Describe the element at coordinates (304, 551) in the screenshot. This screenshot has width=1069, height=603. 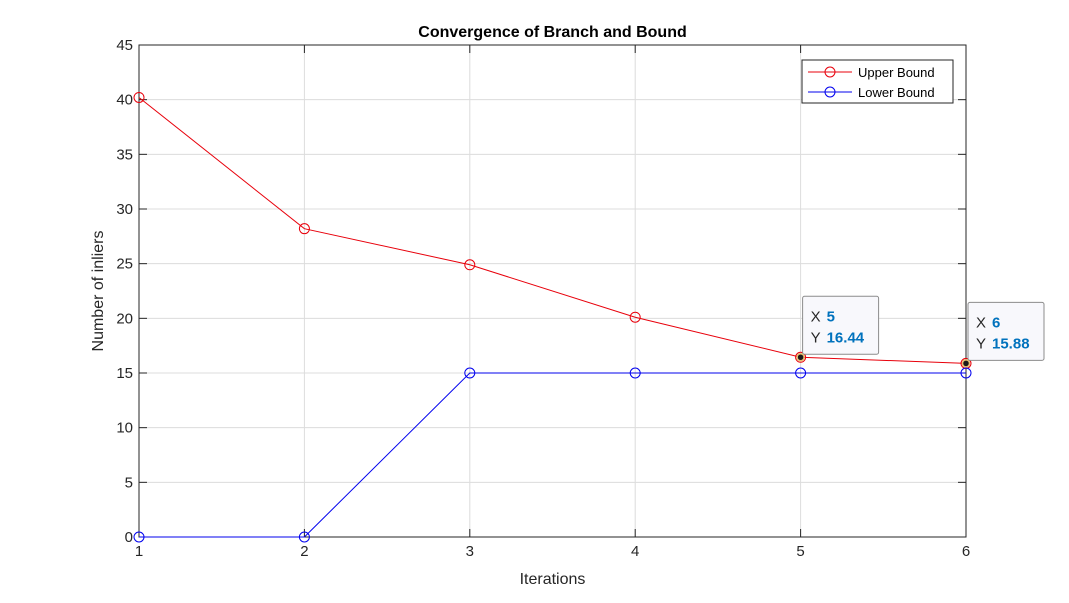
I see `x-tick-label: 2` at that location.